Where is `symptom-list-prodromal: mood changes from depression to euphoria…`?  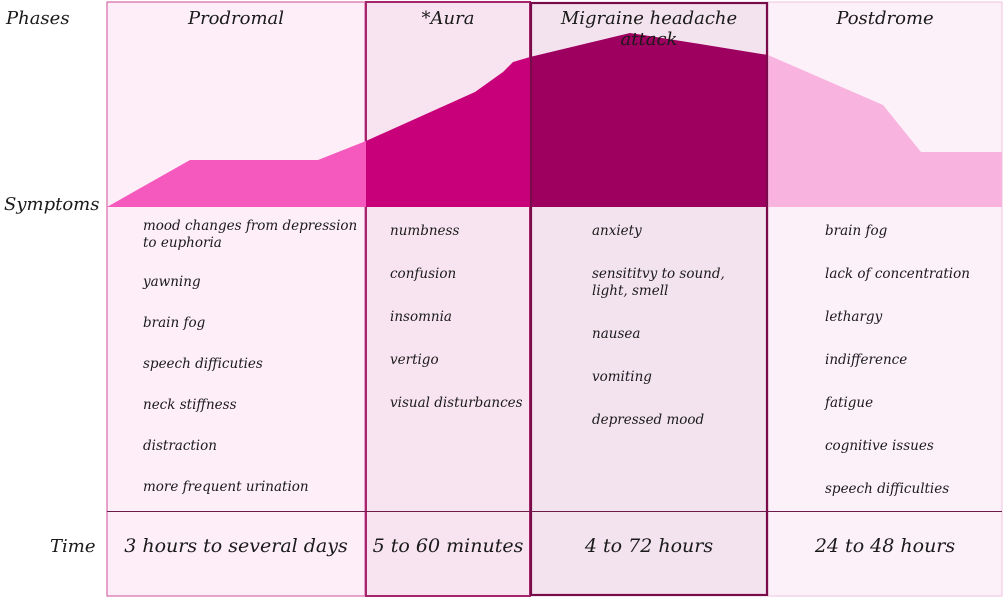
symptom-list-prodromal: mood changes from depression to euphoria… is located at coordinates (250, 357).